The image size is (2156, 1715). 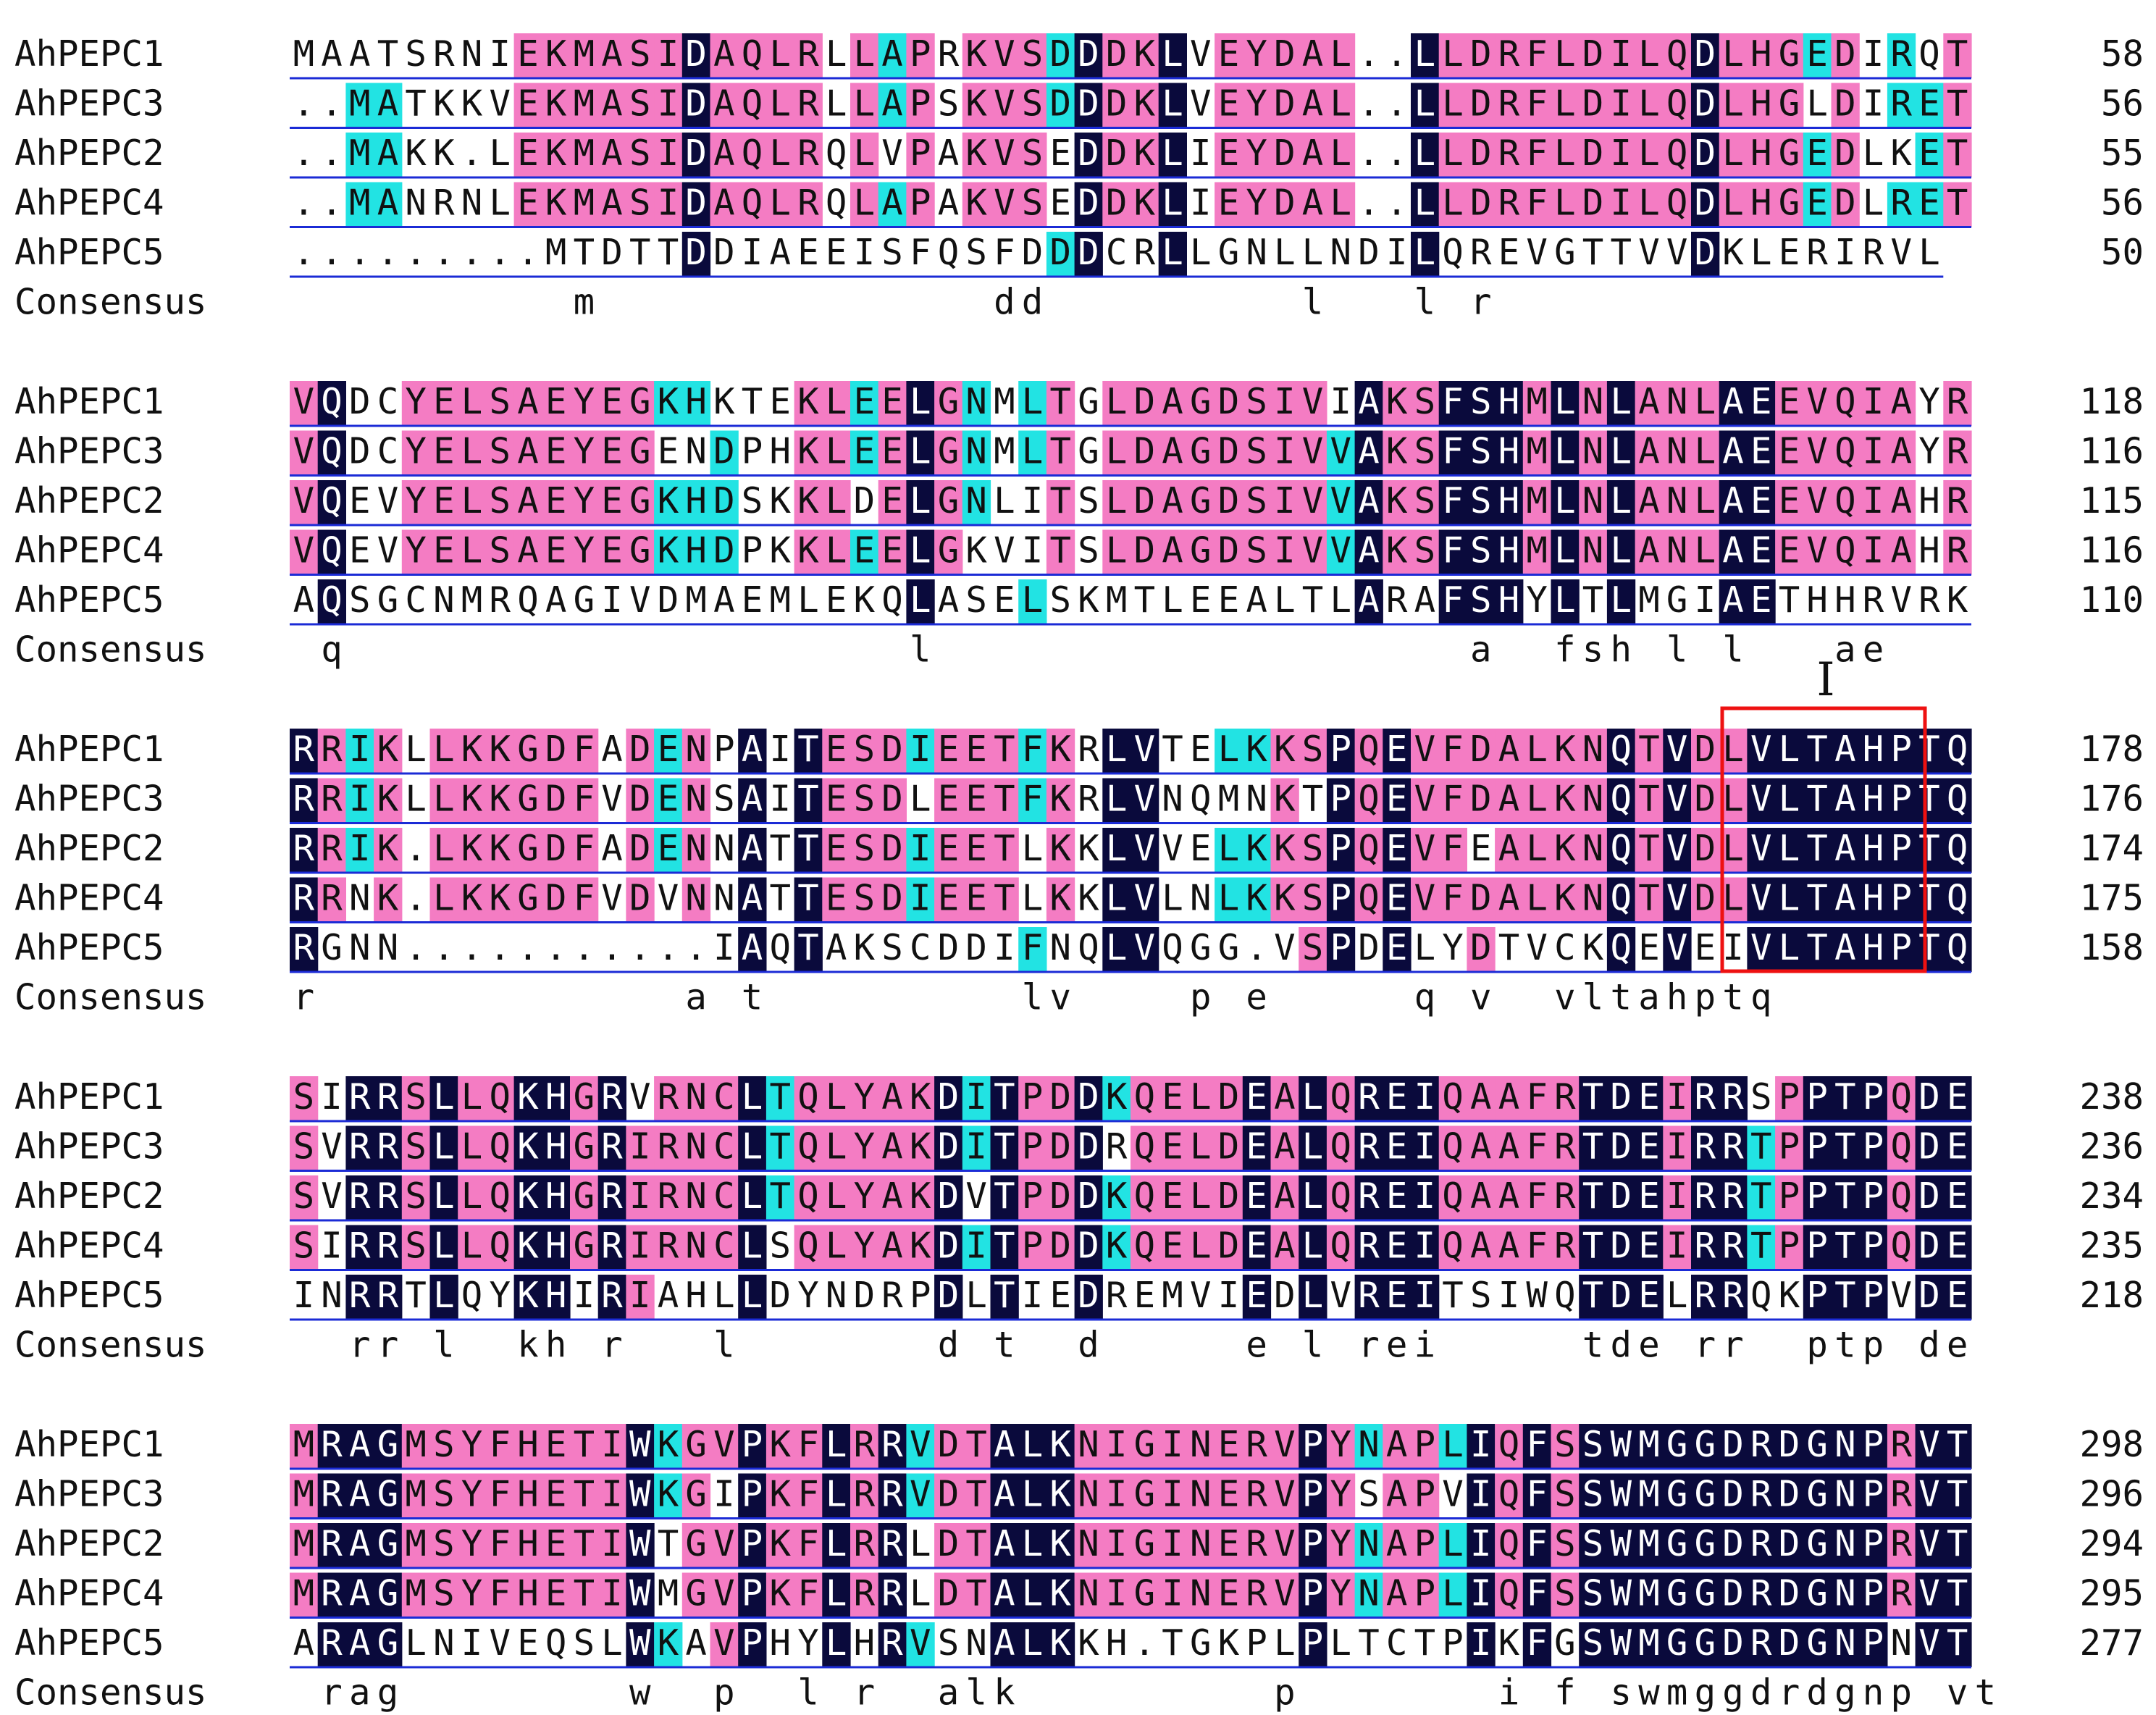 I want to click on consensus-residue: l, so click(x=724, y=1346).